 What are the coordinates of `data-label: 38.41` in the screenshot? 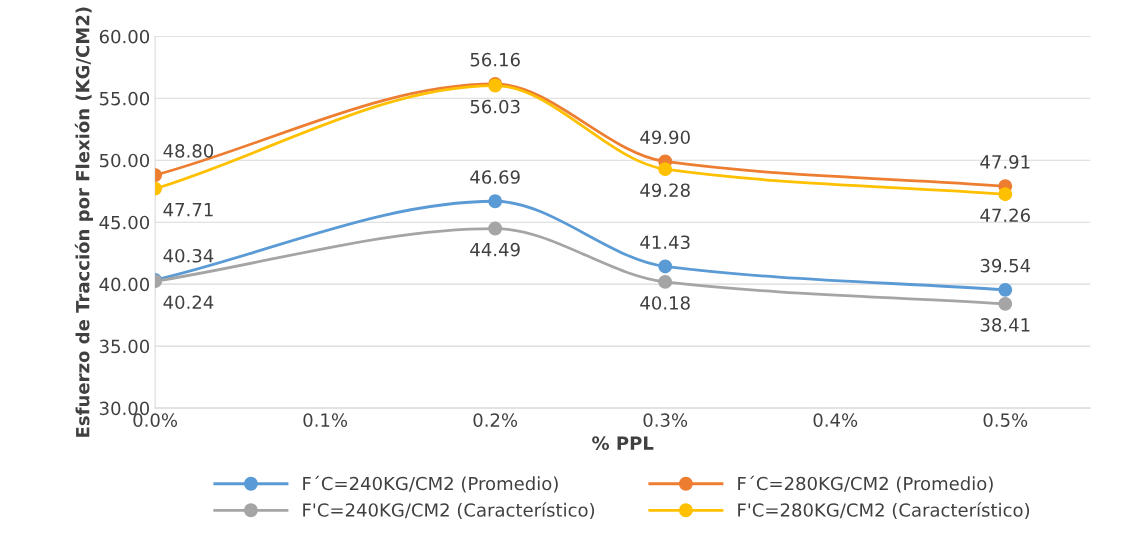 It's located at (1005, 325).